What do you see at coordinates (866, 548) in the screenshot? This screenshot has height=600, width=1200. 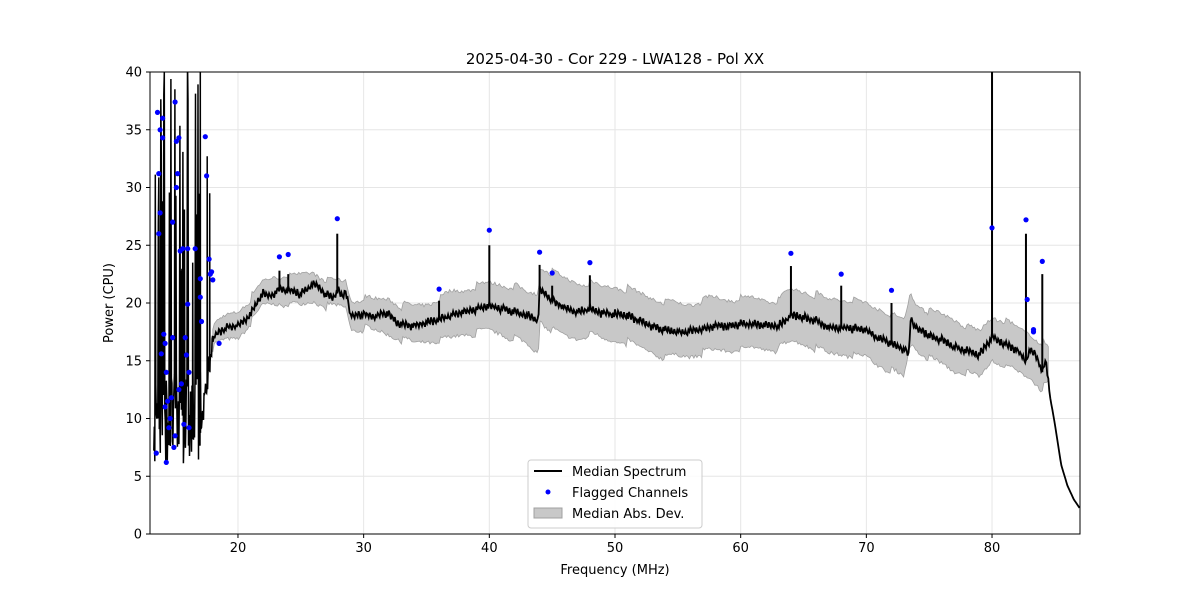 I see `x-tick-label: 70` at bounding box center [866, 548].